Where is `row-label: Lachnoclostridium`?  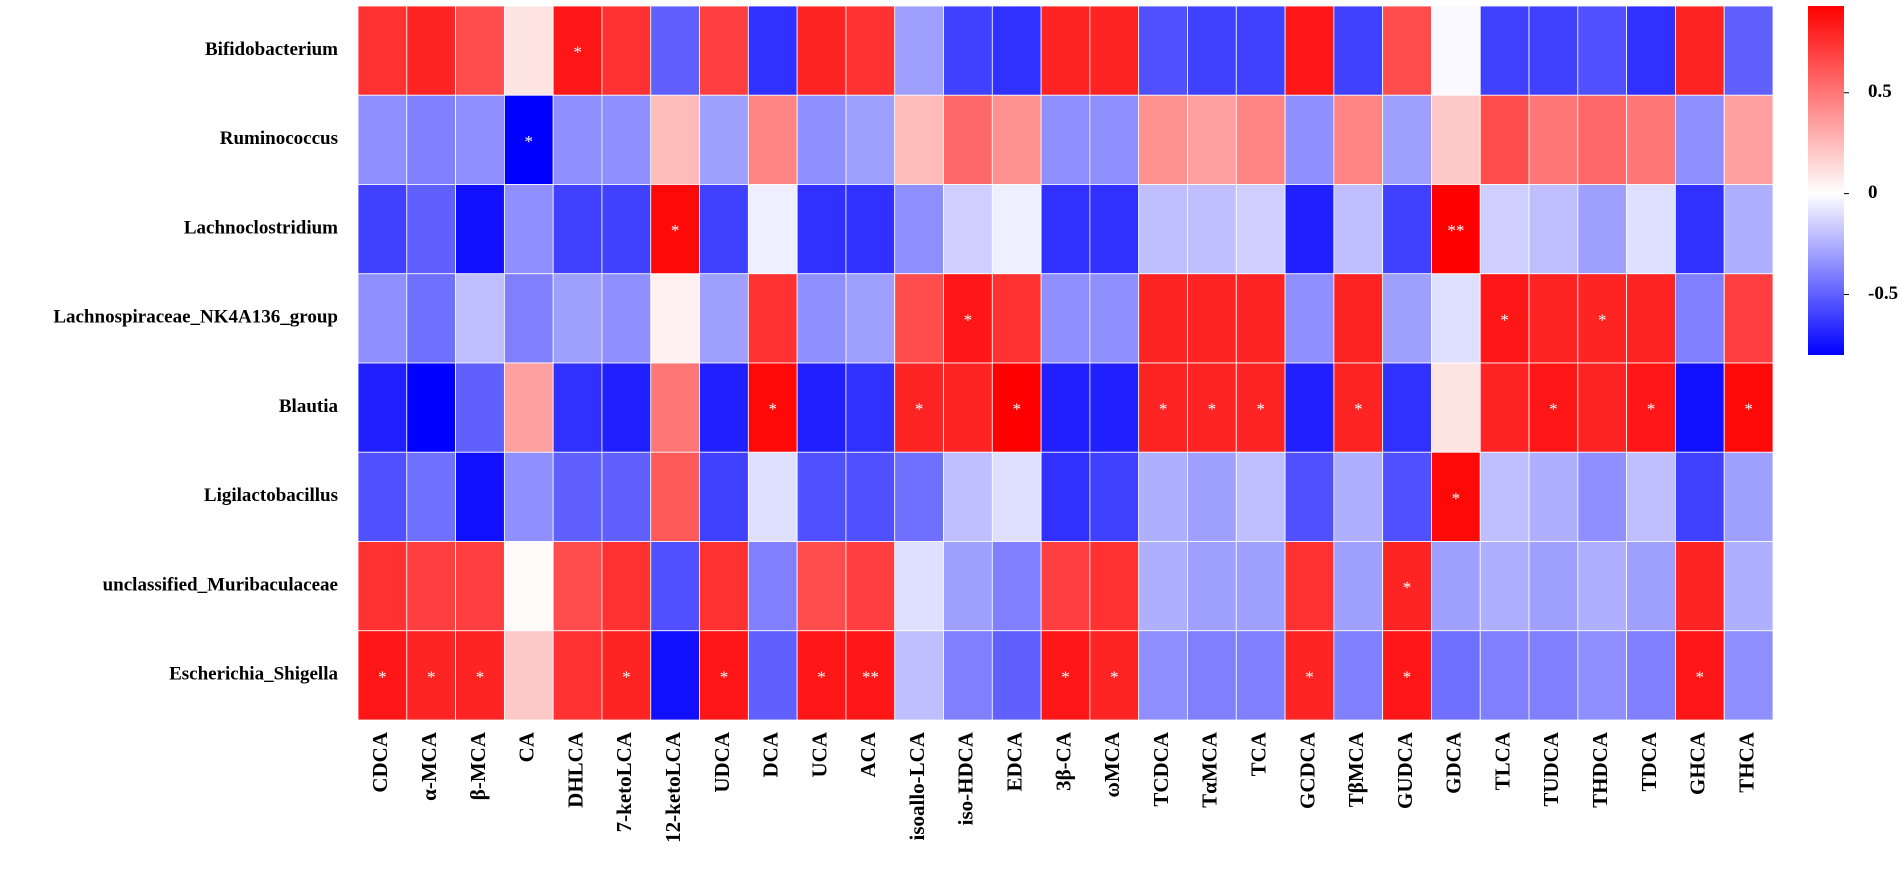 row-label: Lachnoclostridium is located at coordinates (261, 227).